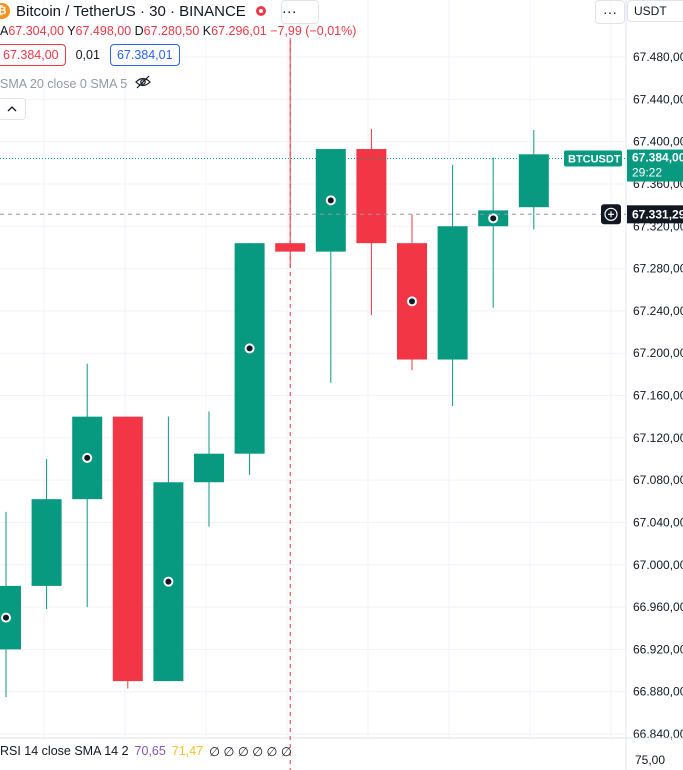  What do you see at coordinates (658, 565) in the screenshot?
I see `y-tick-label: 67.000,00` at bounding box center [658, 565].